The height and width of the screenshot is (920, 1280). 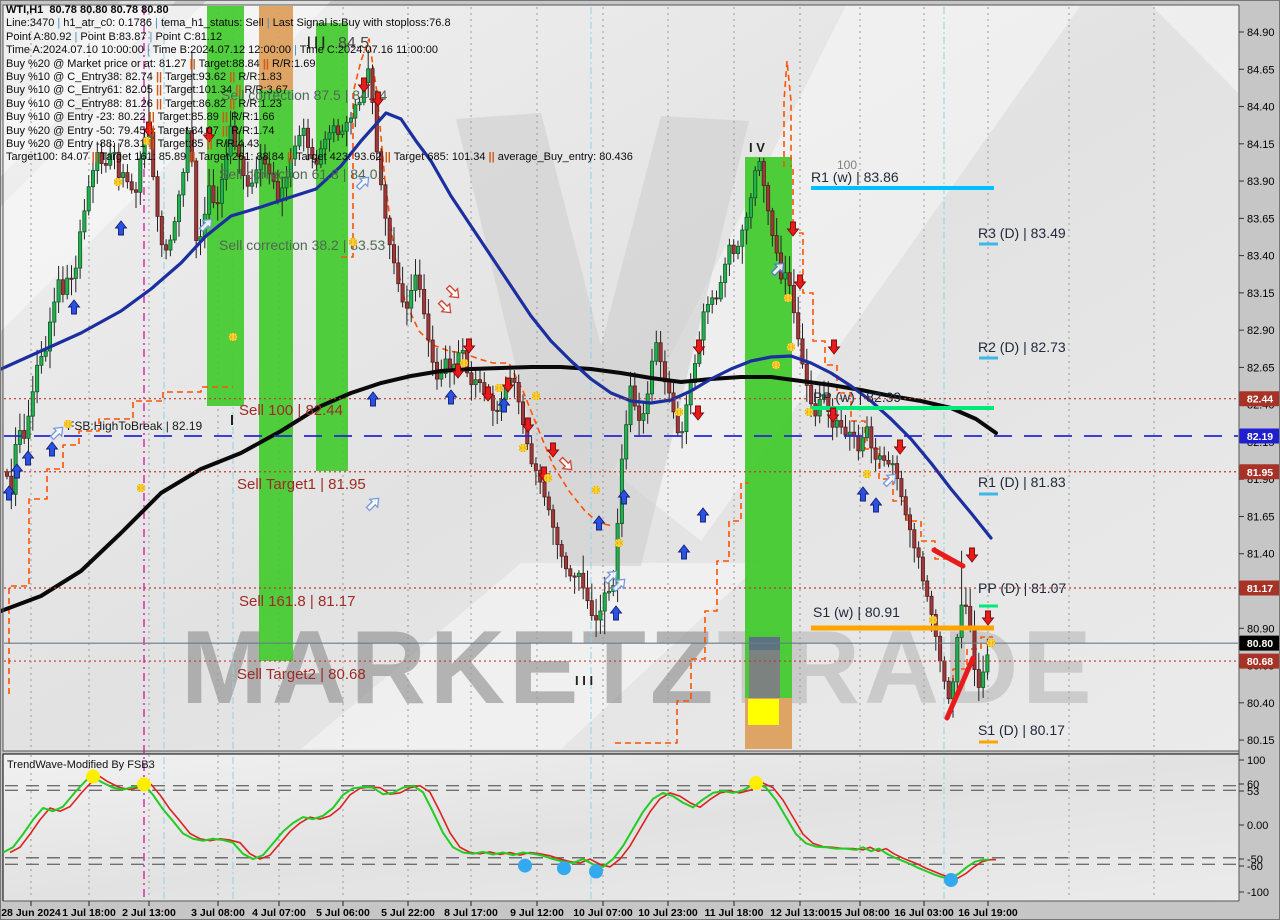 What do you see at coordinates (734, 913) in the screenshot?
I see `time-tick-label: 11 Jul 18:00` at bounding box center [734, 913].